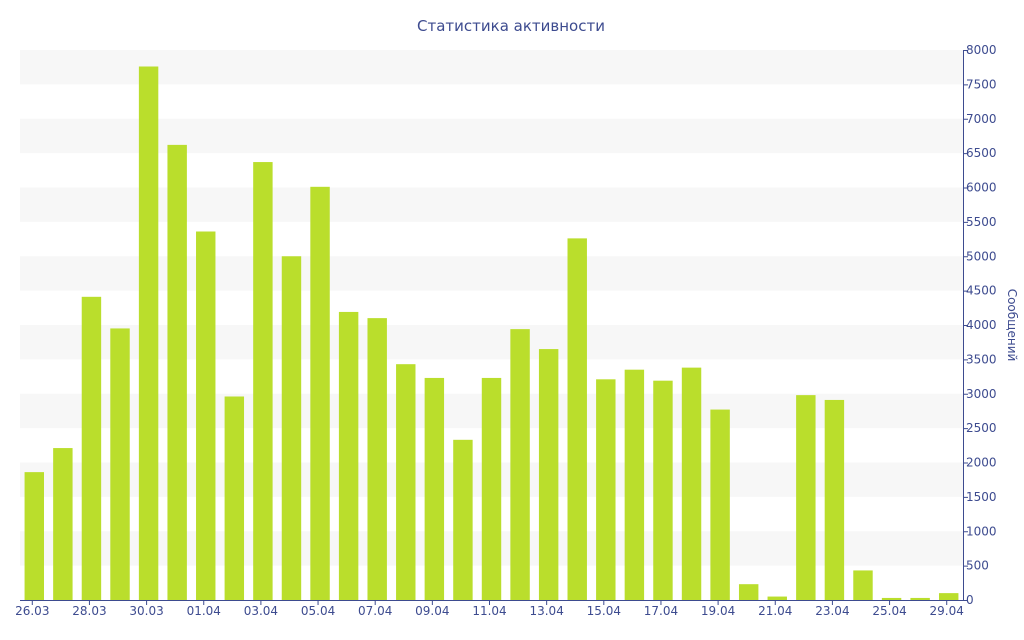 The image size is (1024, 640). I want to click on bar-26.04, so click(920, 598).